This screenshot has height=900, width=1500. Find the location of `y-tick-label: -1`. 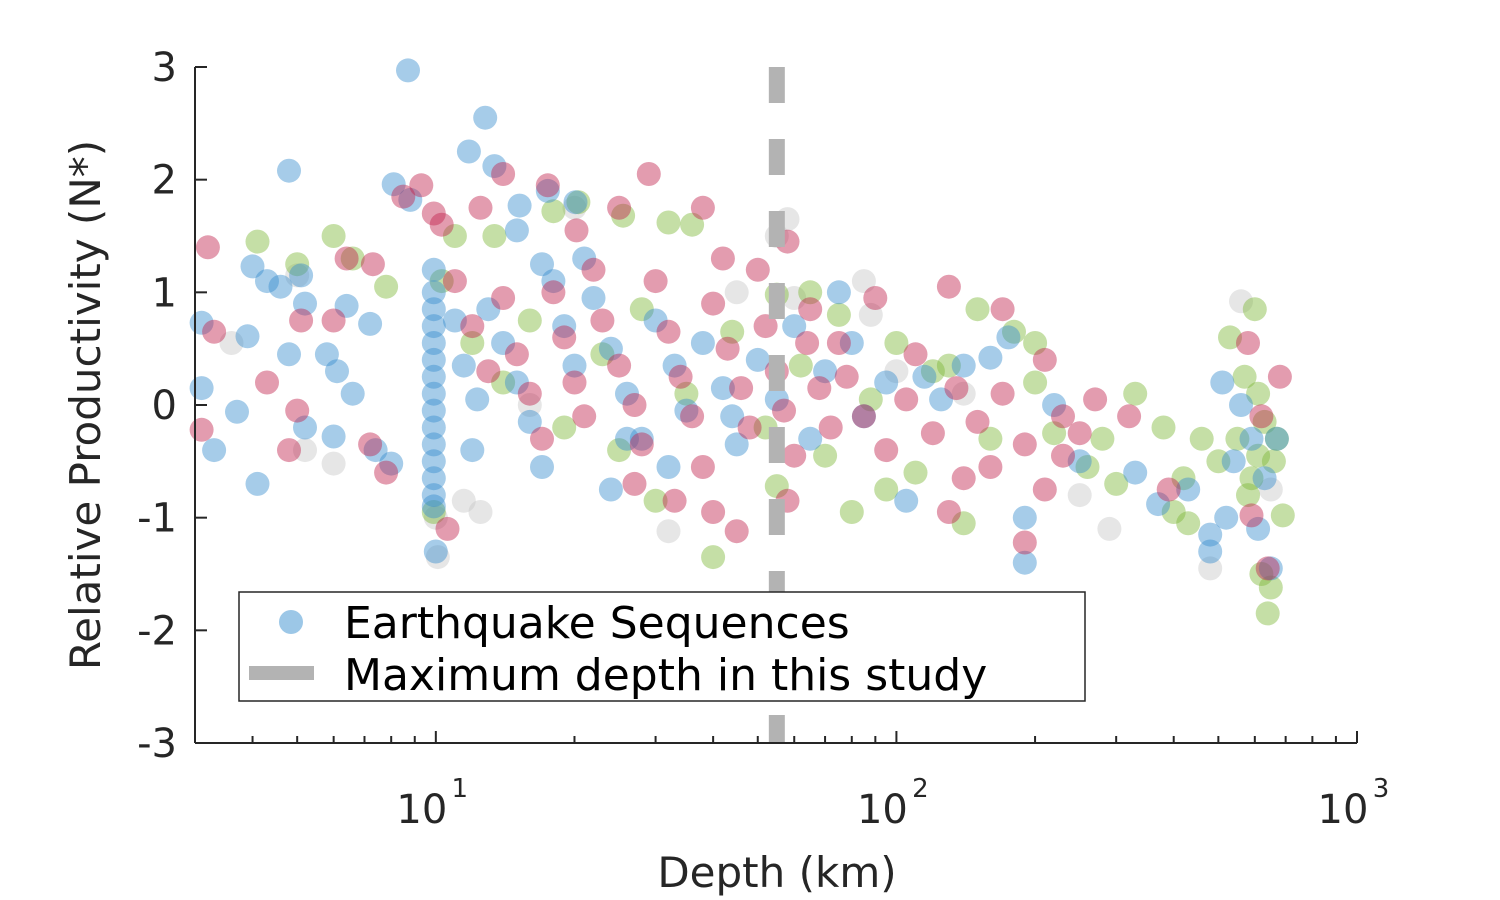

y-tick-label: -1 is located at coordinates (157, 519).